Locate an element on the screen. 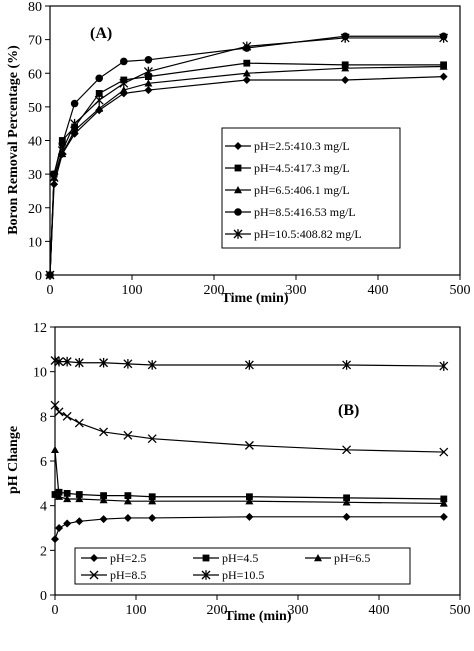  panel-b-x-tick-label: 100 is located at coordinates (136, 610).